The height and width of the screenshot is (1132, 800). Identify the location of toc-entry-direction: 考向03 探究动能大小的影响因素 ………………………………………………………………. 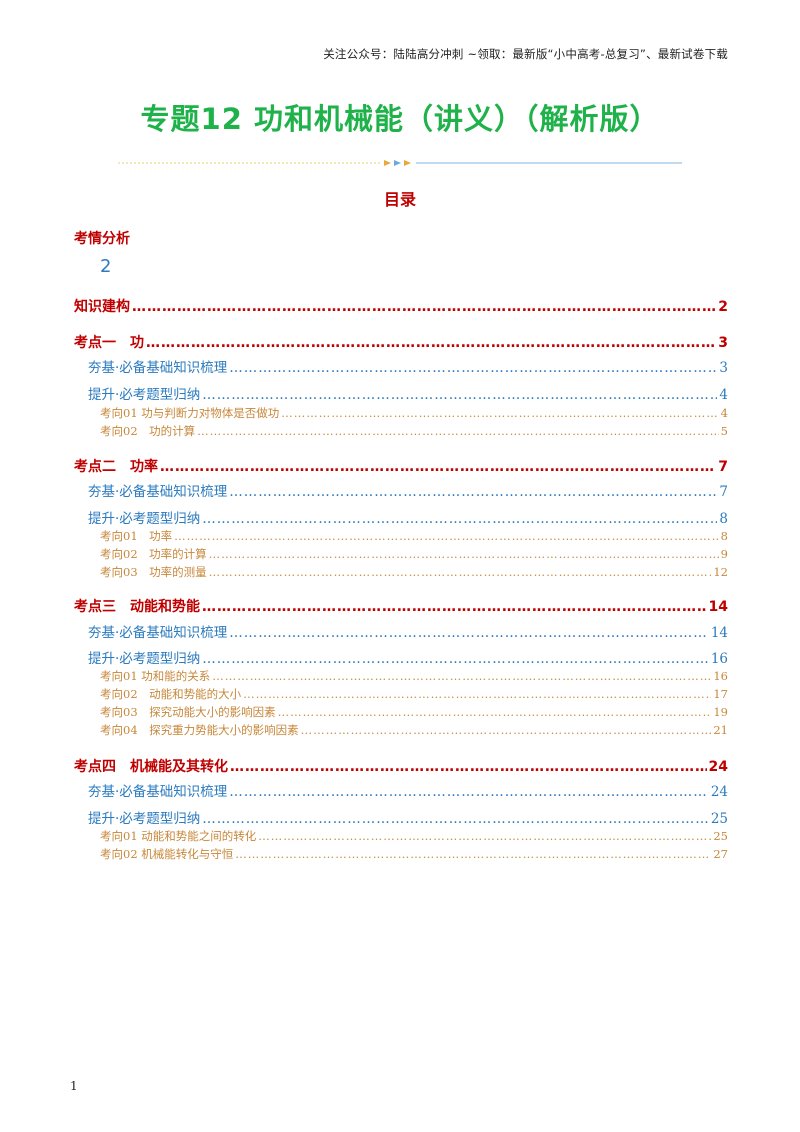
(414, 712).